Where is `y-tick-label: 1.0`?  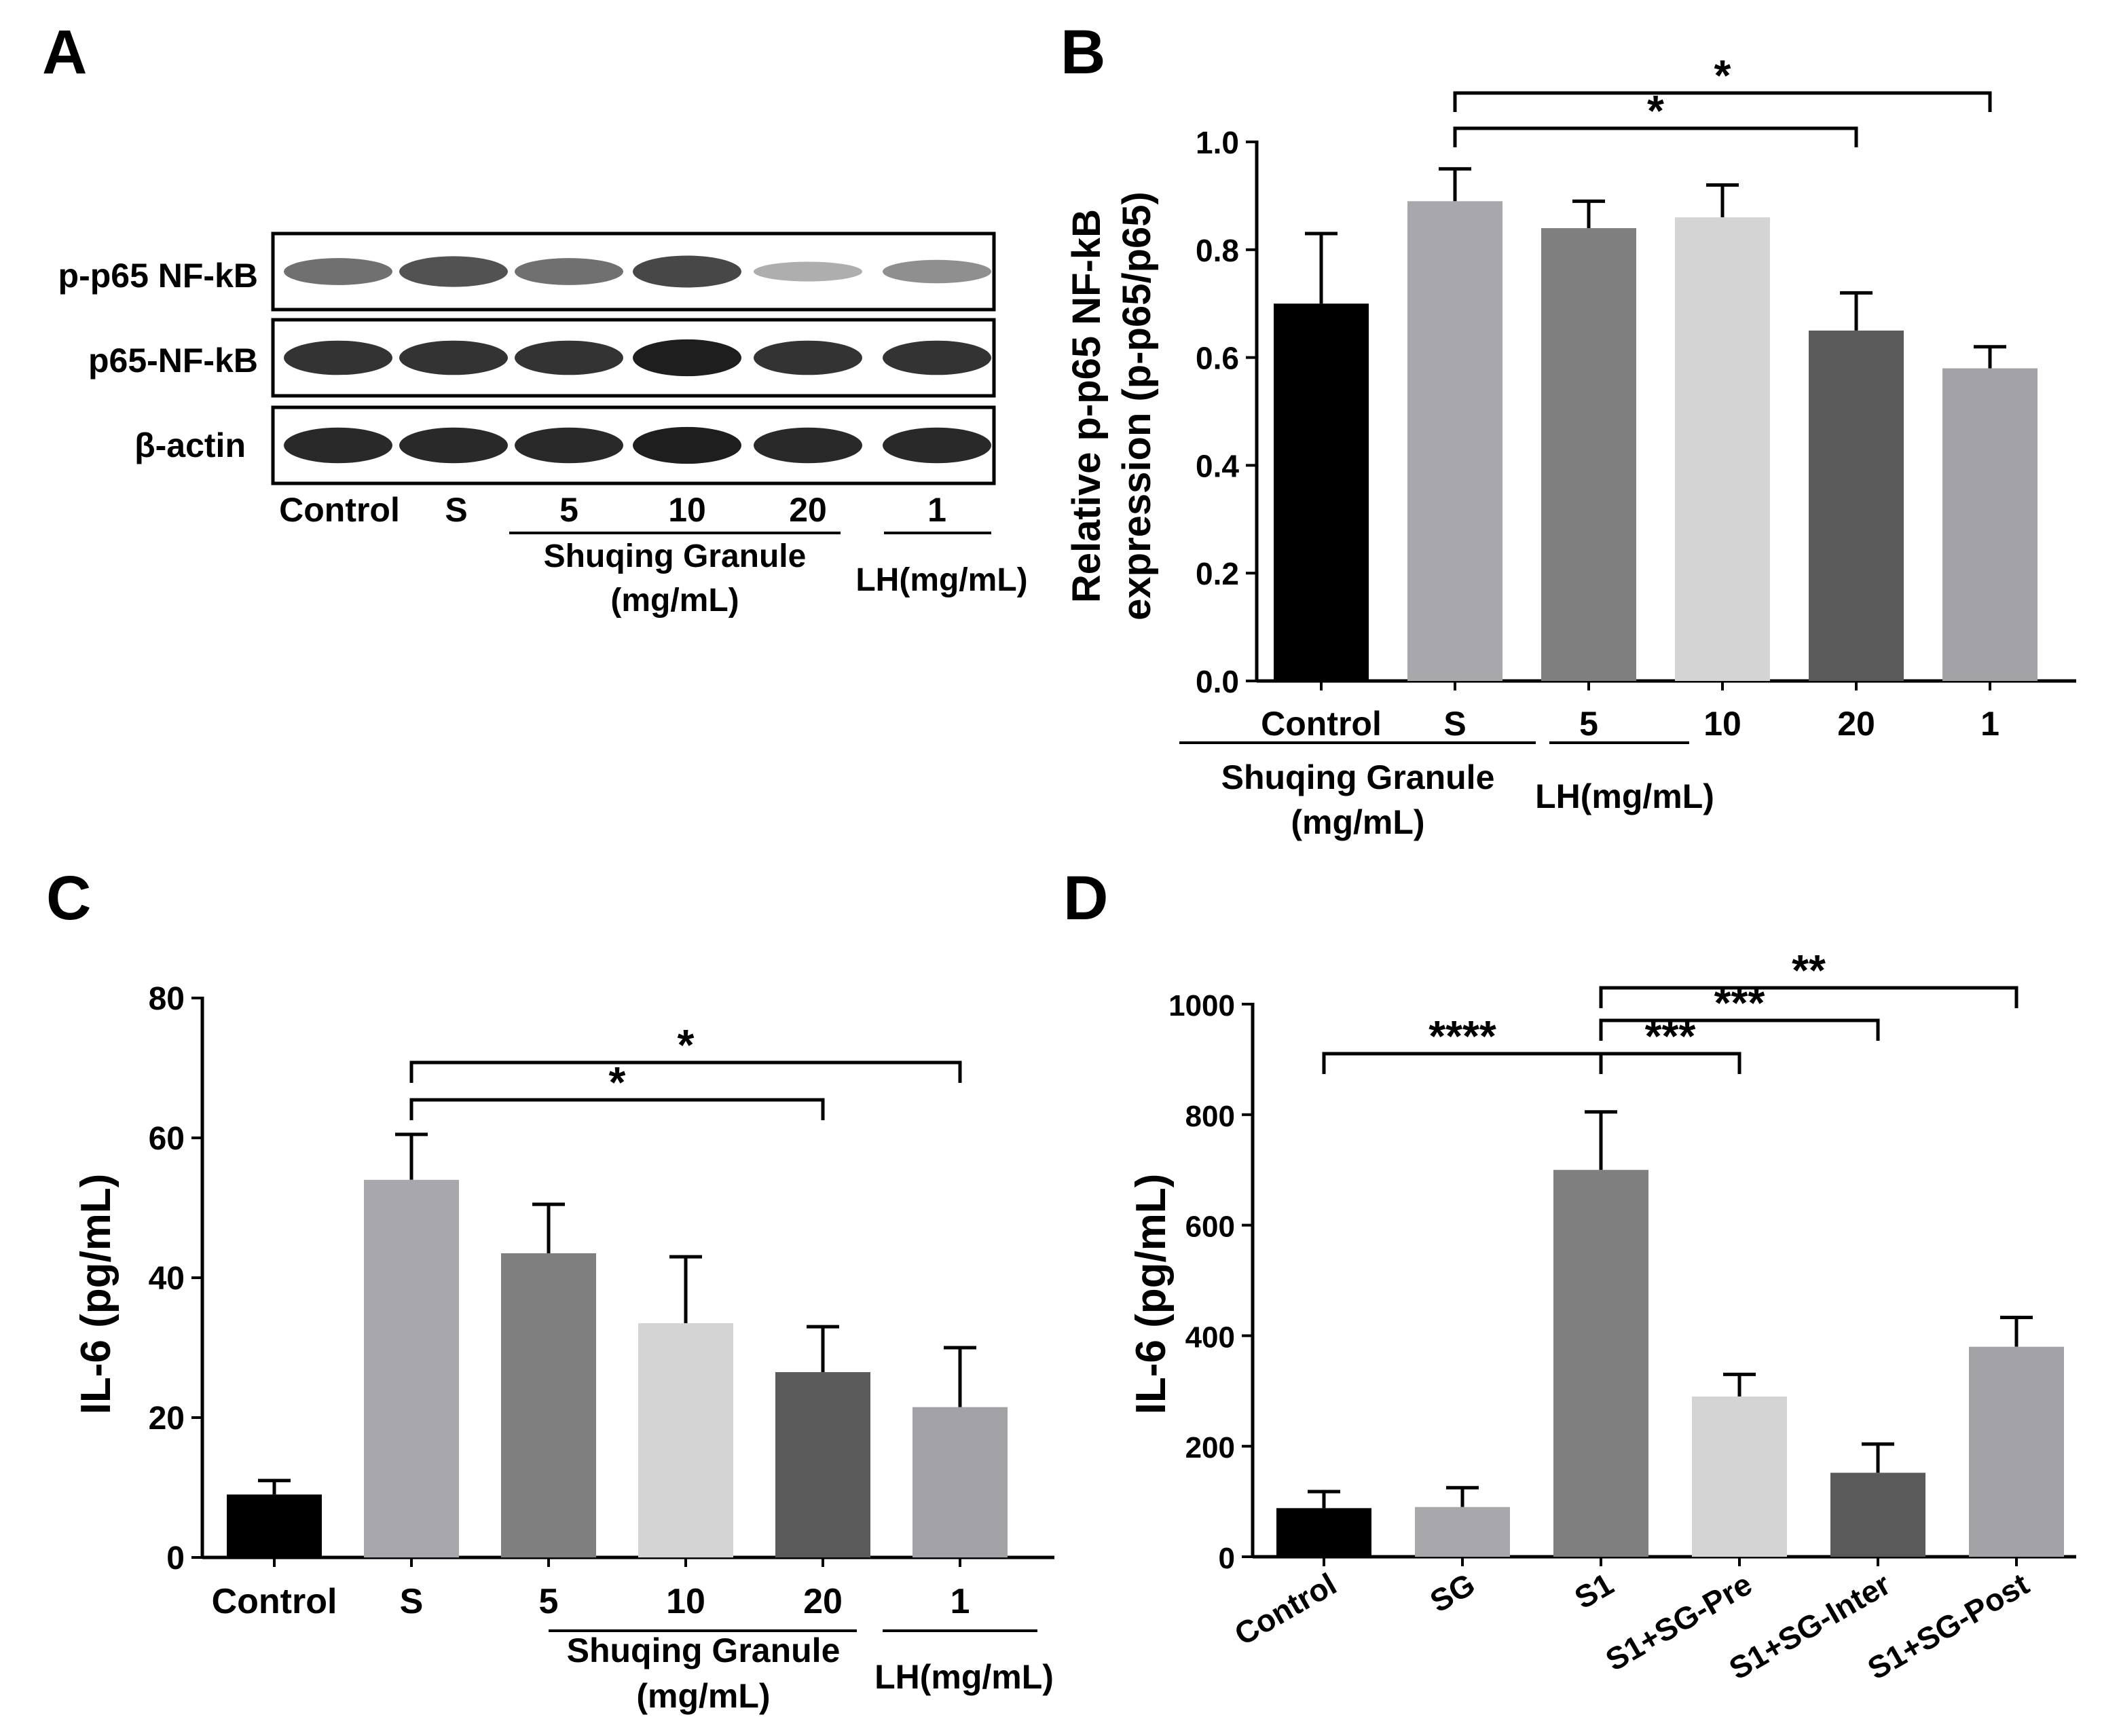
y-tick-label: 1.0 is located at coordinates (1217, 142).